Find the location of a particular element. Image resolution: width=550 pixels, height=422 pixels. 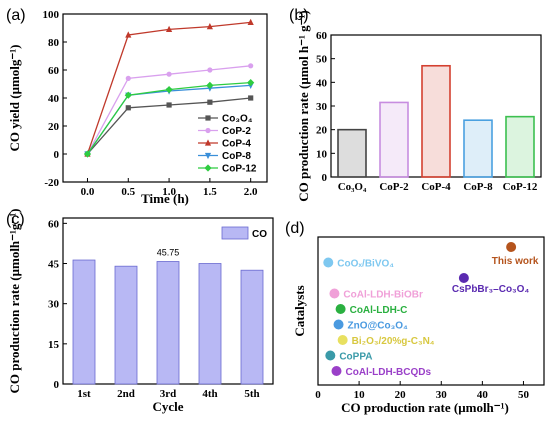

panel-d-point-label: This work is located at coordinates (515, 261).